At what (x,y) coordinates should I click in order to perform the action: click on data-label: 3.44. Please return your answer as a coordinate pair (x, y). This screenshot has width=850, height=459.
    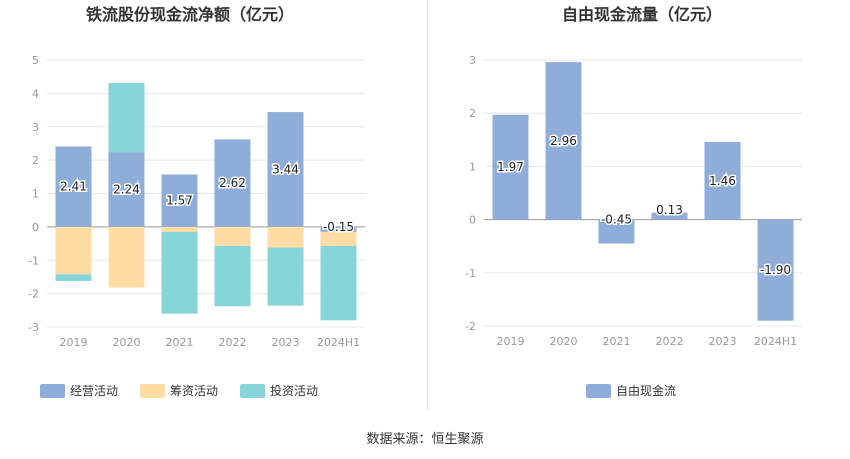
    Looking at the image, I should click on (285, 169).